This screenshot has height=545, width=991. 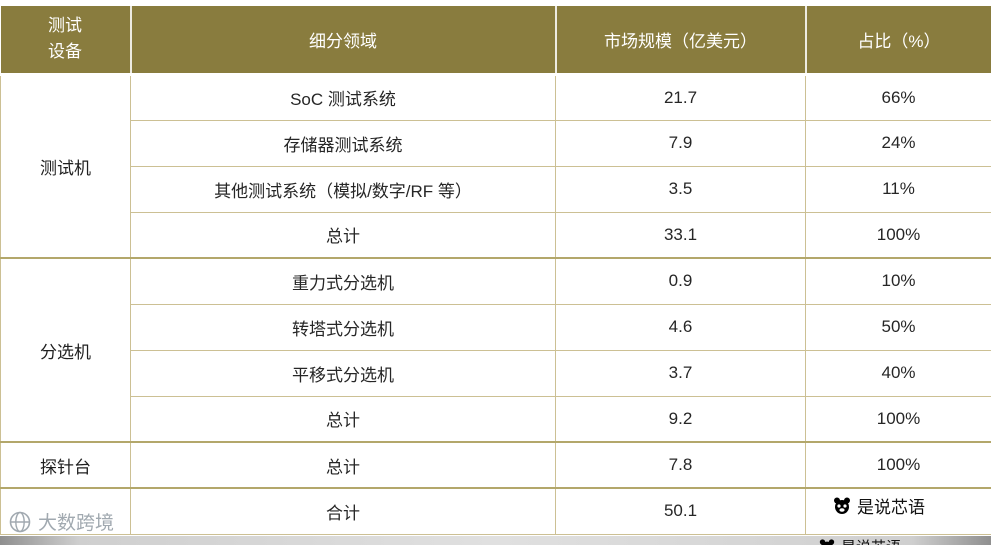 What do you see at coordinates (898, 97) in the screenshot?
I see `cell-share: 66%` at bounding box center [898, 97].